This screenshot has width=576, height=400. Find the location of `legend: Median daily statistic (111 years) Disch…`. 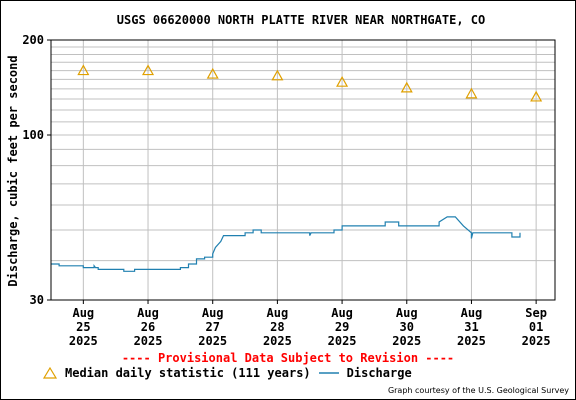

legend: Median daily statistic (111 years) Disch… is located at coordinates (227, 373).